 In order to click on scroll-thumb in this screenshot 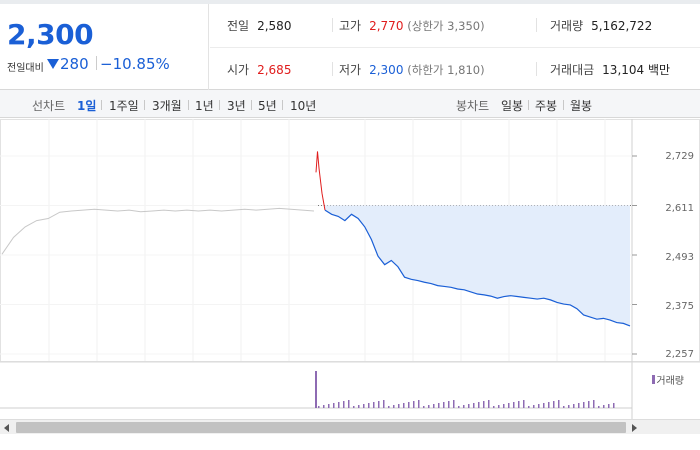, I will do `click(321, 427)`.